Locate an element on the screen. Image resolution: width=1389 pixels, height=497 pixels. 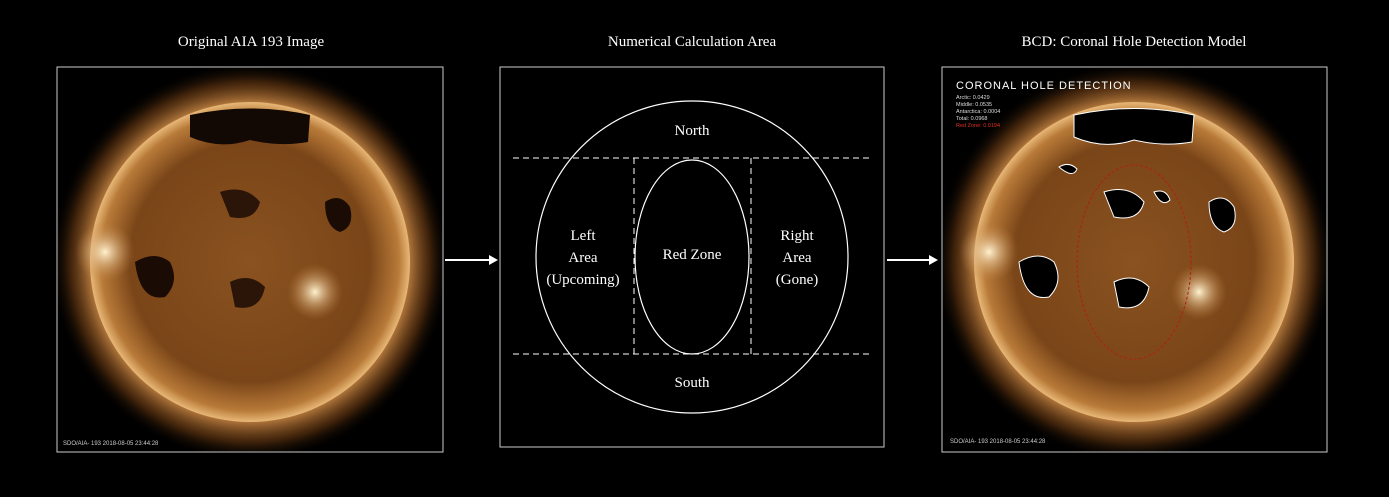
right-area-label: Right is located at coordinates (797, 236).